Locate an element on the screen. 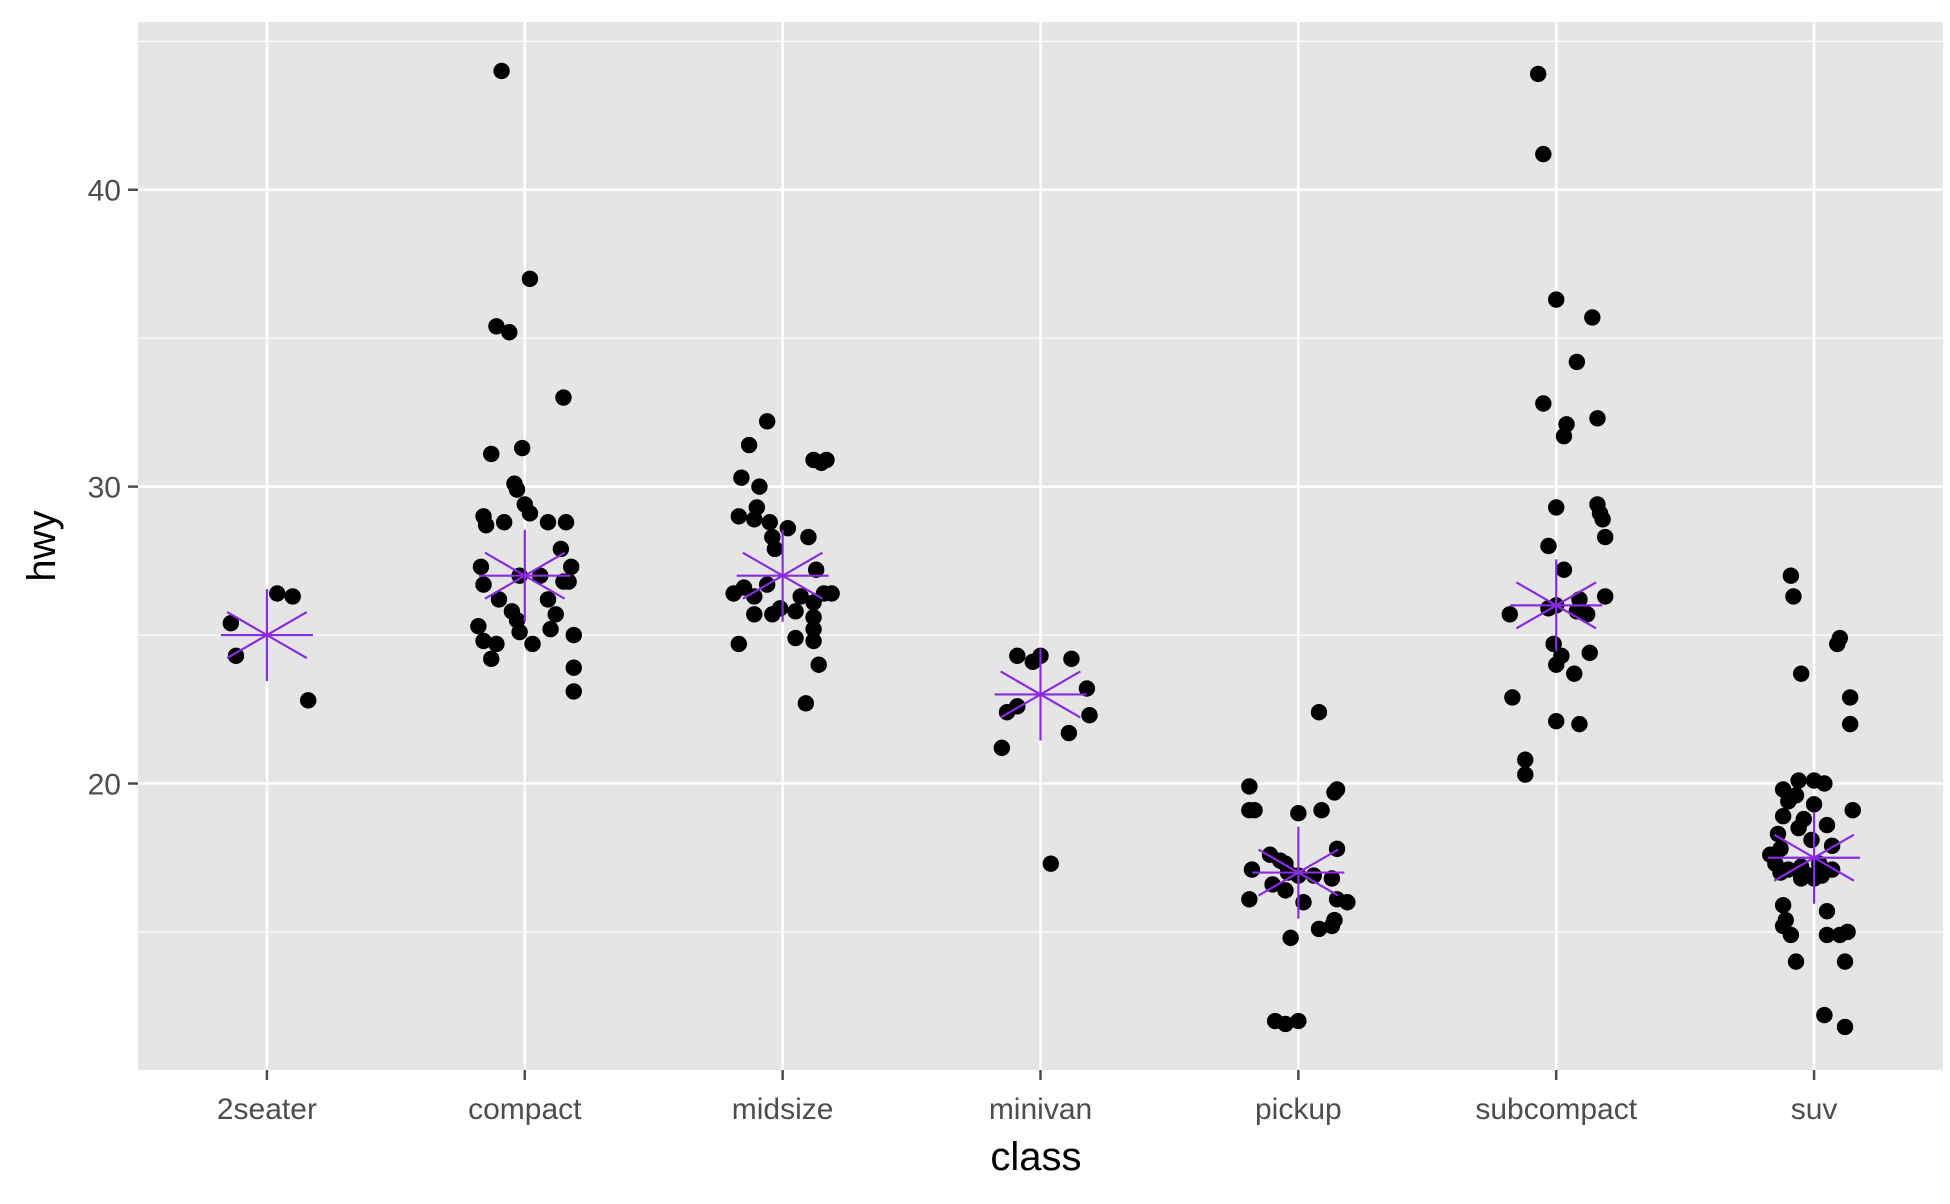 The height and width of the screenshot is (1204, 1950). y-tick-label: 20 is located at coordinates (104, 785).